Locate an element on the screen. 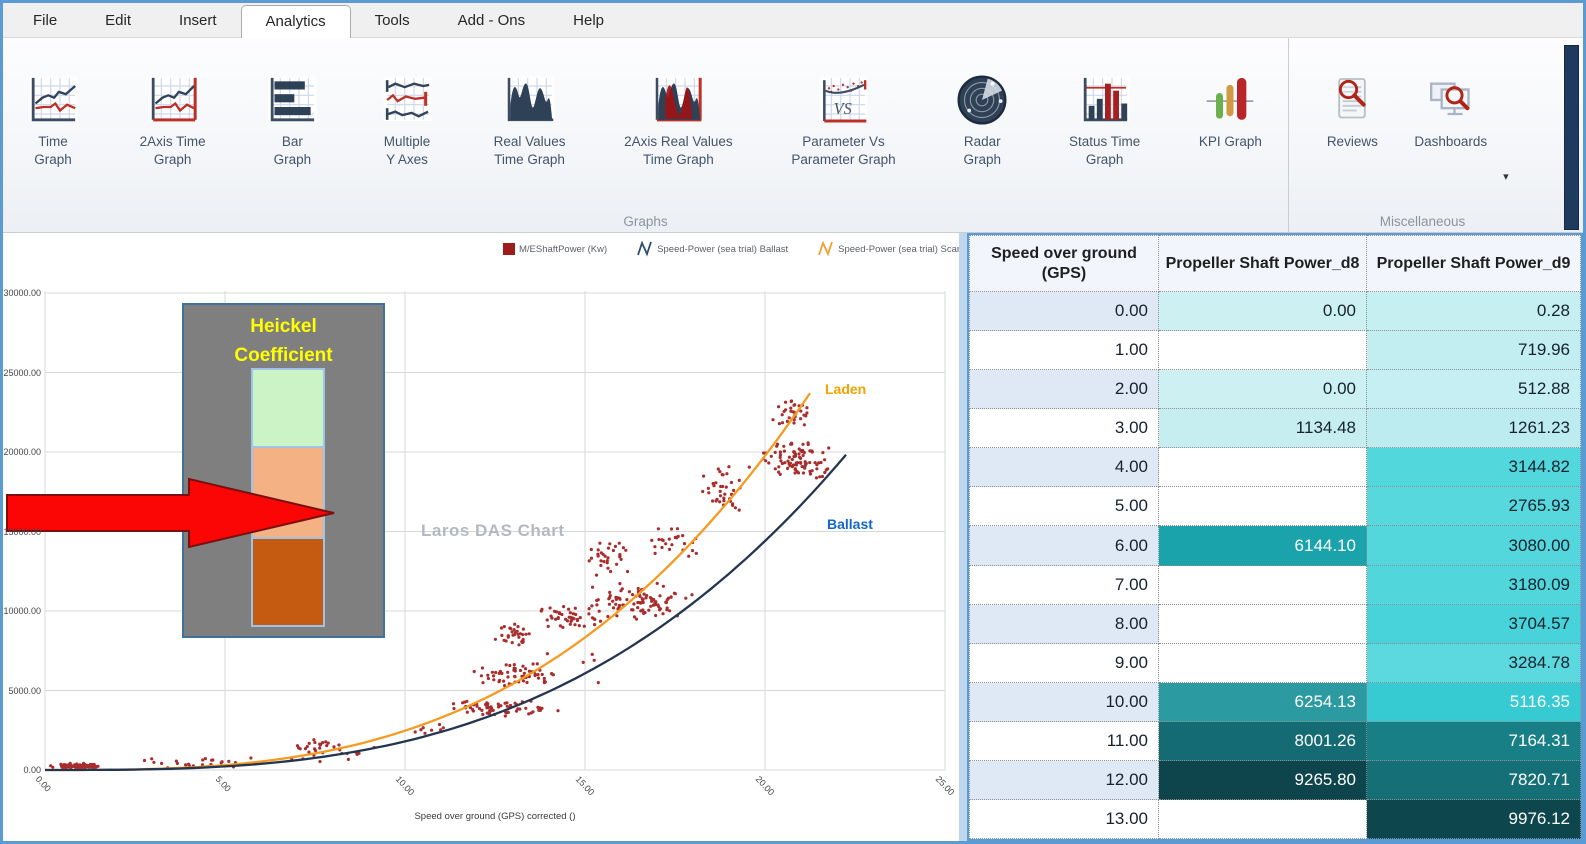 The image size is (1586, 844). cell-d8: 9265.80 is located at coordinates (1263, 780).